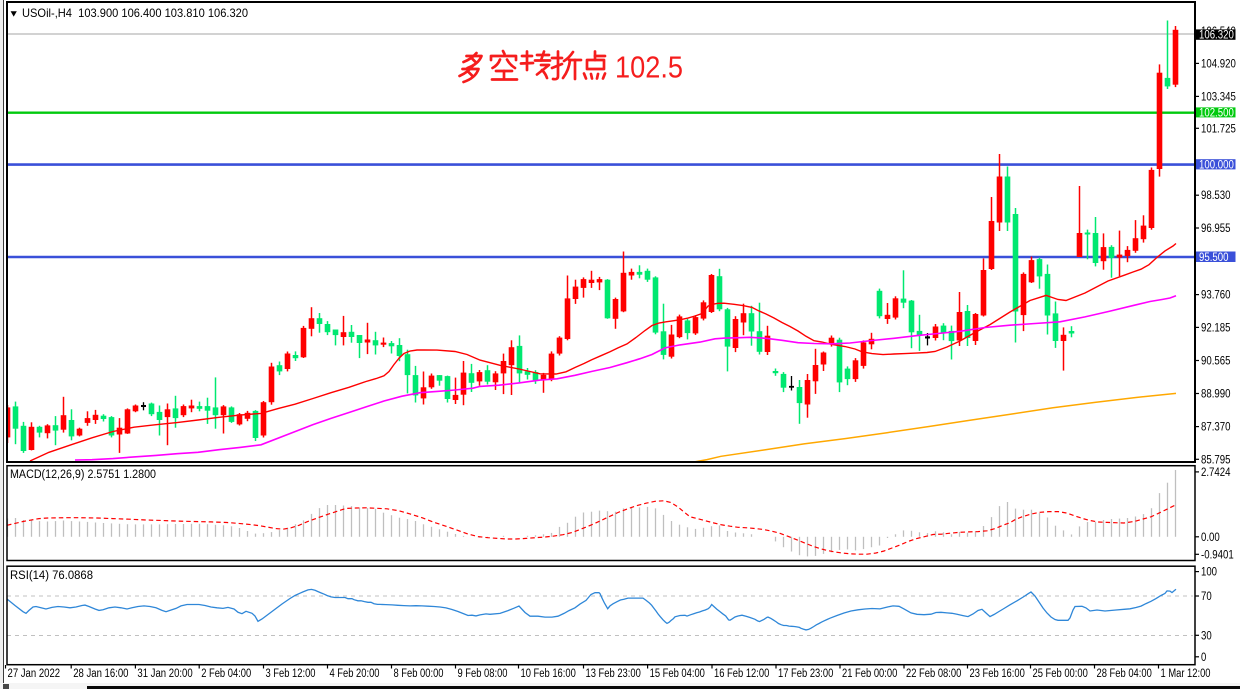 This screenshot has height=689, width=1240. What do you see at coordinates (741, 674) in the screenshot?
I see `svg-text: 16 Feb 12:00` at bounding box center [741, 674].